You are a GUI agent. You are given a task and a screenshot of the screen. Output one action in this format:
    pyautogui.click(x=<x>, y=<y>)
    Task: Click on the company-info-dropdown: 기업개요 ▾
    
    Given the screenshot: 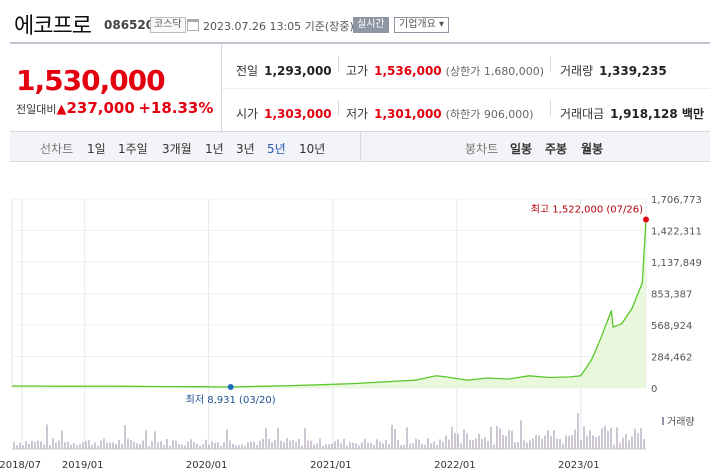 What is the action you would take?
    pyautogui.click(x=421, y=25)
    